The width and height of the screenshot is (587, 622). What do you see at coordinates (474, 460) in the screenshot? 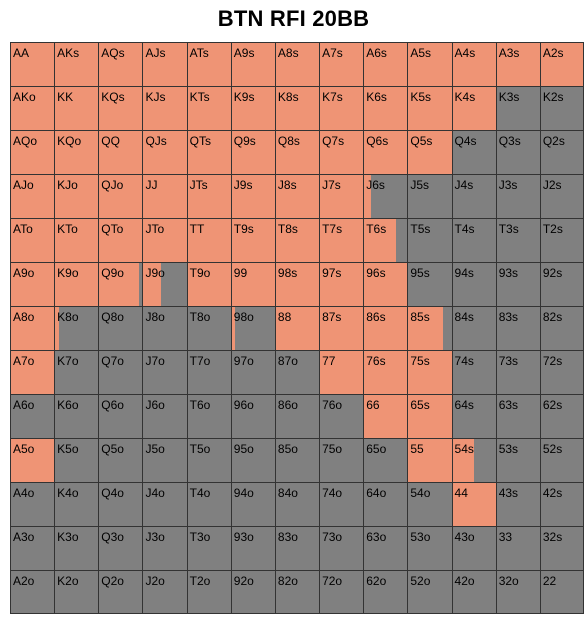
I see `hand-cell-54s: 54s` at bounding box center [474, 460].